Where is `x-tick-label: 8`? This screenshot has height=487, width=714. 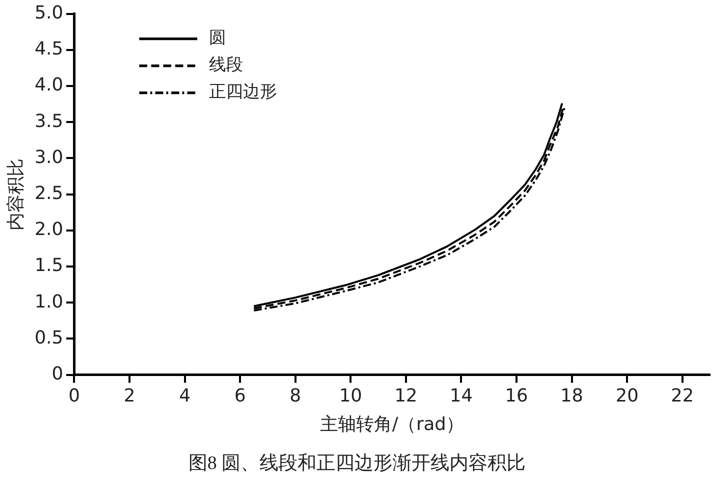 x-tick-label: 8 is located at coordinates (296, 395).